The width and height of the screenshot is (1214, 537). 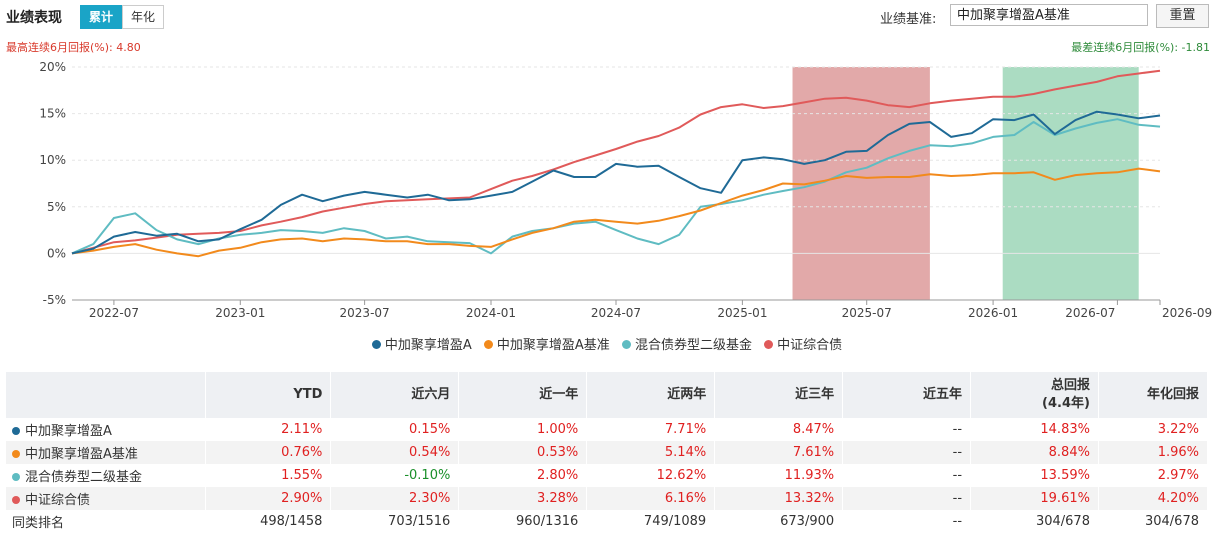 What do you see at coordinates (1034, 429) in the screenshot?
I see `cell-total: 14.83%` at bounding box center [1034, 429].